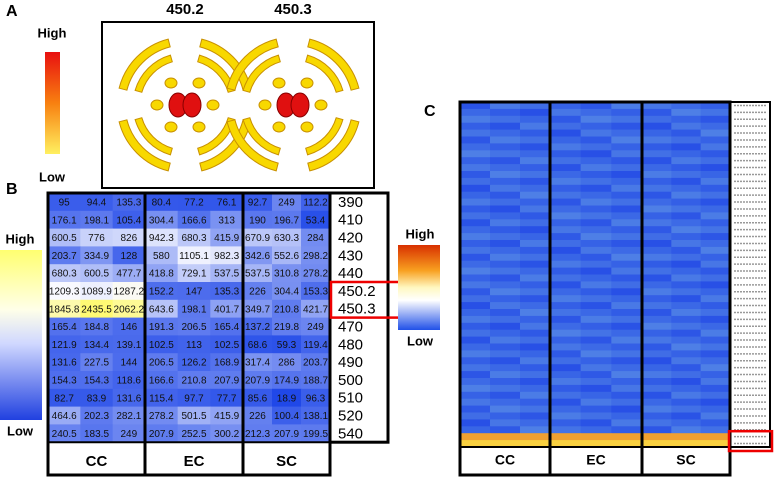 This screenshot has width=774, height=487. What do you see at coordinates (161, 327) in the screenshot?
I see `cell-value: 191.3` at bounding box center [161, 327].